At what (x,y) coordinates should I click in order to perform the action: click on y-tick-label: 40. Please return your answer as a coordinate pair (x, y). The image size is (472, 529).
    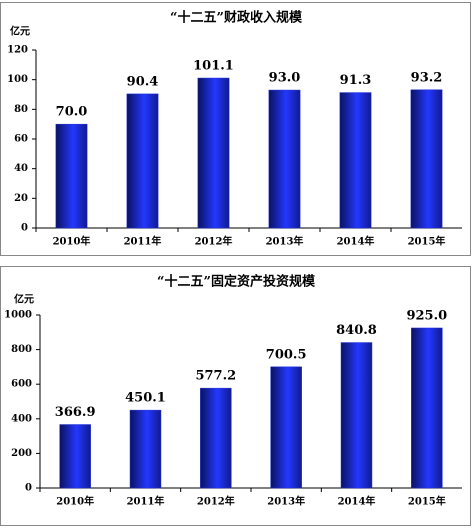
    Looking at the image, I should click on (21, 168).